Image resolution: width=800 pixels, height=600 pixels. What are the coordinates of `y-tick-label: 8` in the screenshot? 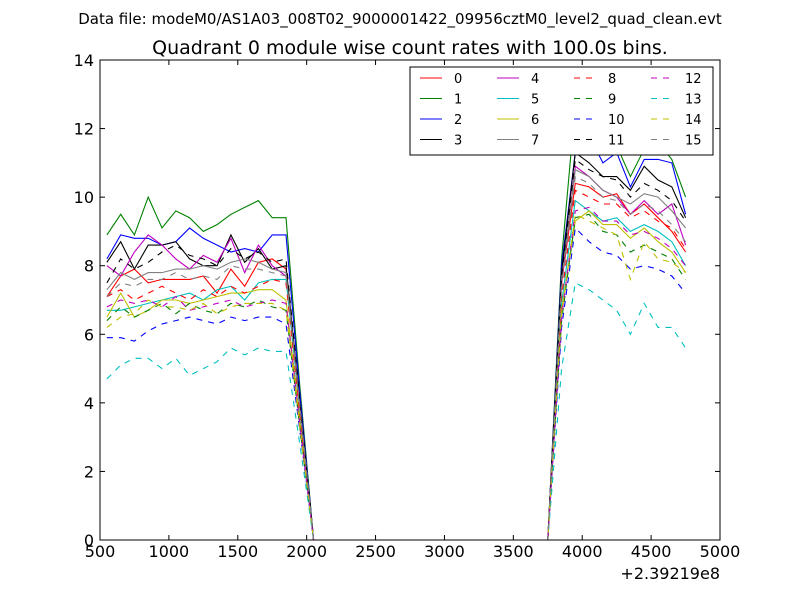 It's located at (89, 266).